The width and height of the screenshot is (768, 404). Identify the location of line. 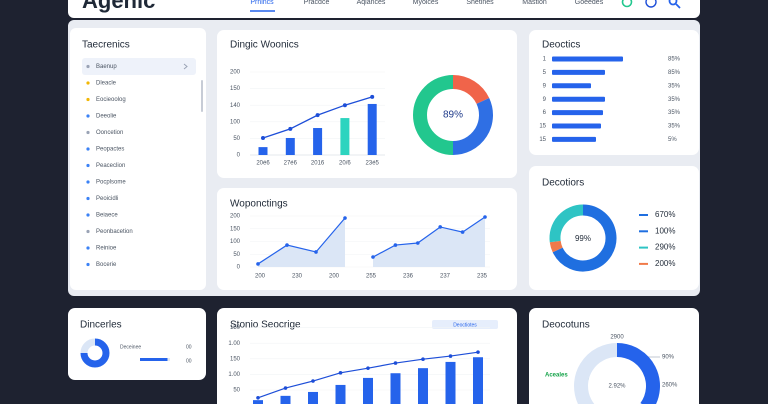
(429, 237).